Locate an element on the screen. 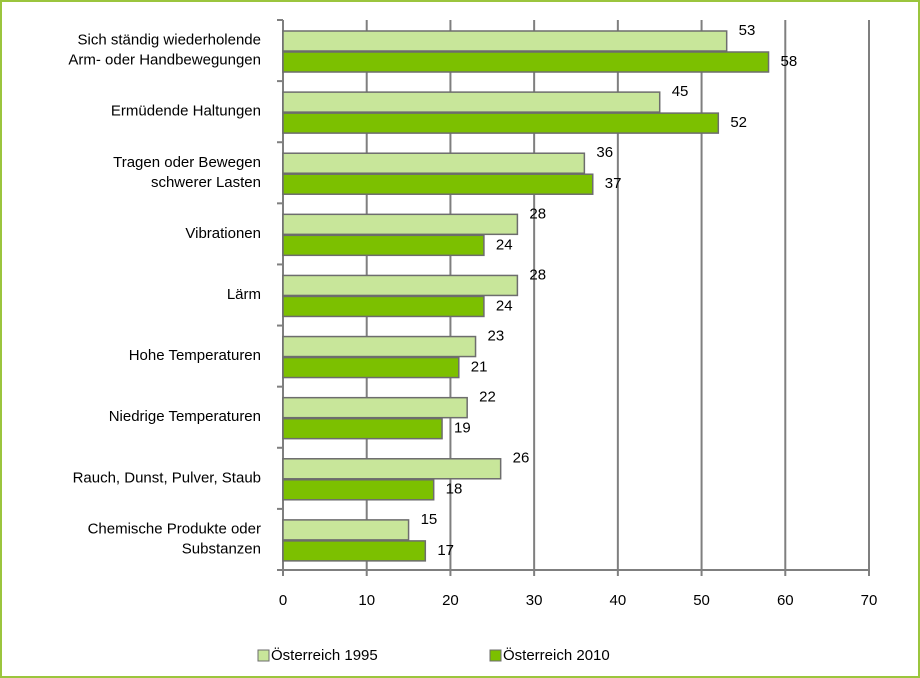 This screenshot has height=678, width=920. value-label: 53 is located at coordinates (747, 30).